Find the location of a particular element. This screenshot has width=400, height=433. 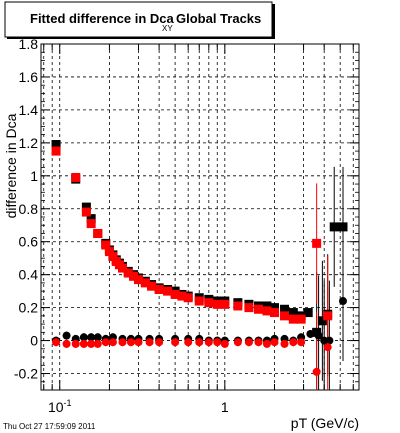

timestamp: Thu Oct 27 17:59:09 2011 is located at coordinates (49, 426).